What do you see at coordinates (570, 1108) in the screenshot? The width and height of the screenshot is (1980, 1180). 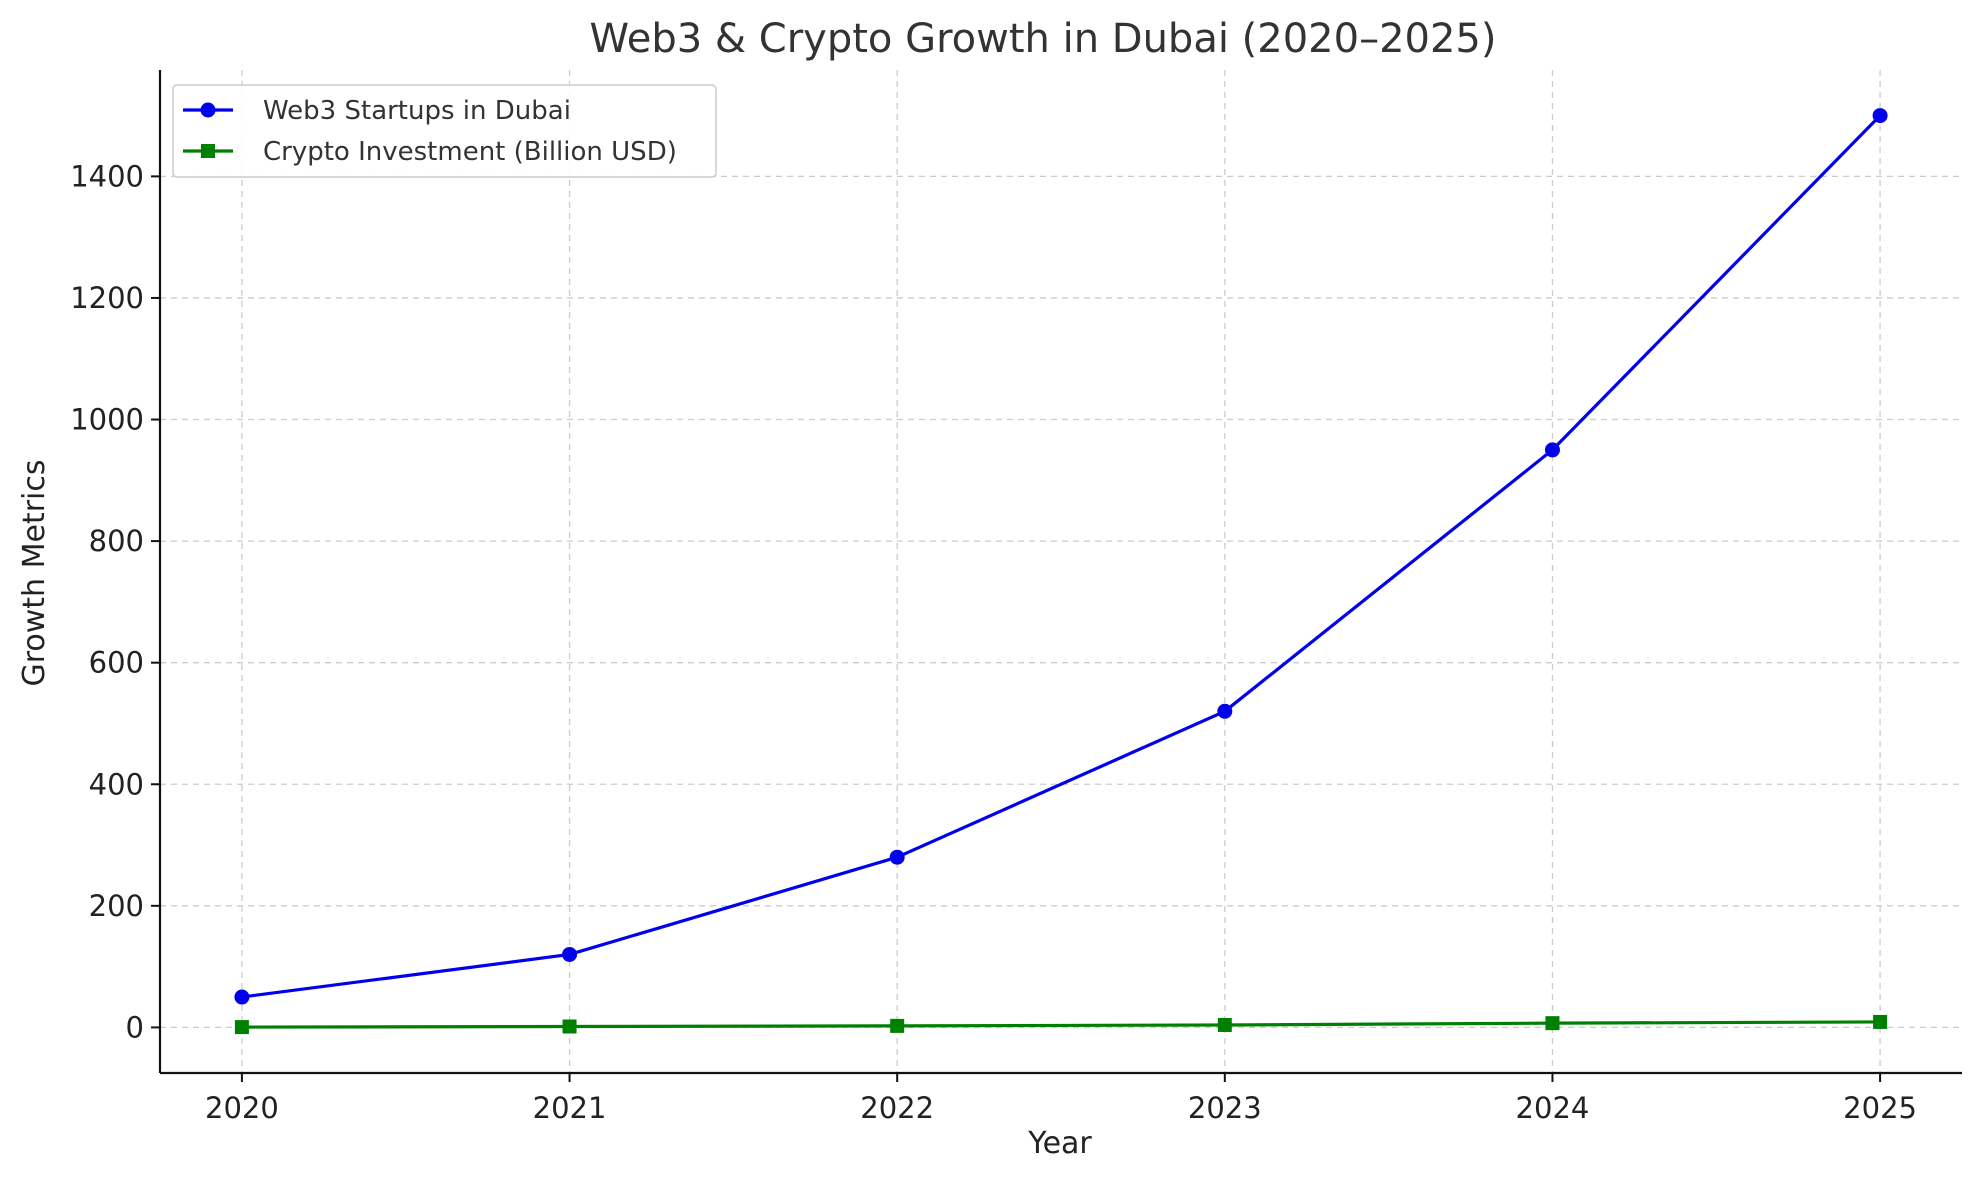 I see `x-tick-label: 2021` at bounding box center [570, 1108].